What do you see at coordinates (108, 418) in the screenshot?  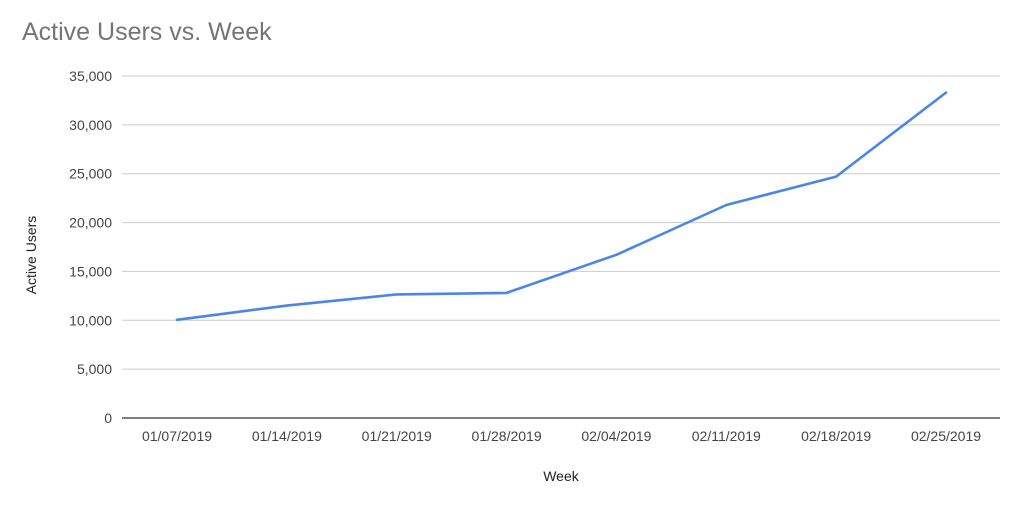 I see `y-tick-label: 0` at bounding box center [108, 418].